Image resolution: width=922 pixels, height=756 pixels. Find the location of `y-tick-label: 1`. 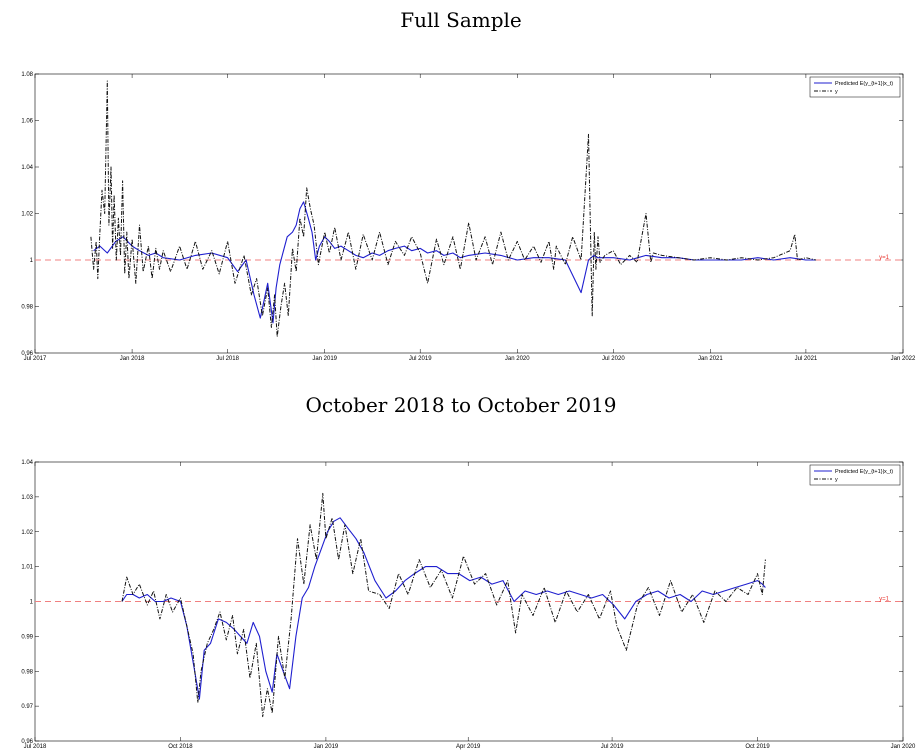

y-tick-label: 1 is located at coordinates (32, 261).